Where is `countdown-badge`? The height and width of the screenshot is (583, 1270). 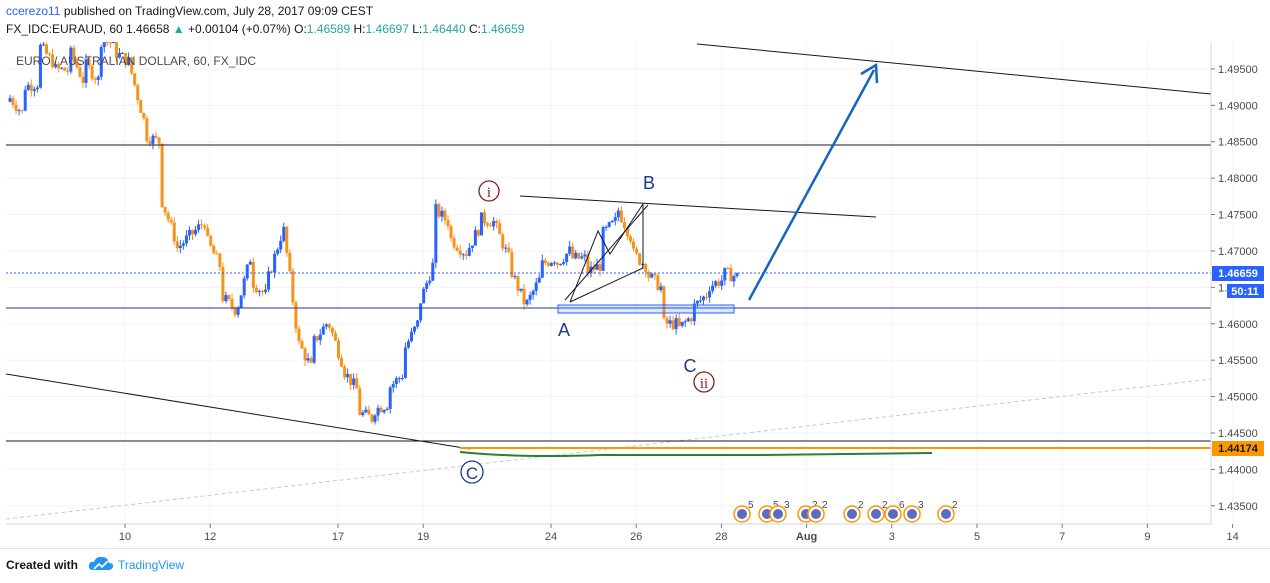
countdown-badge is located at coordinates (1245, 291).